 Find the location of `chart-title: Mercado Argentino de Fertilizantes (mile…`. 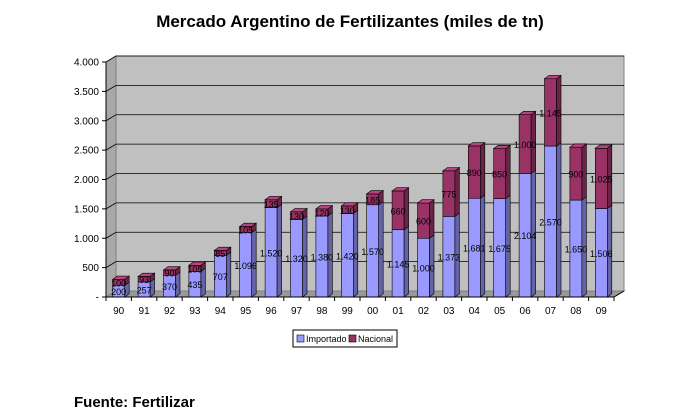

chart-title: Mercado Argentino de Fertilizantes (mile… is located at coordinates (350, 21).